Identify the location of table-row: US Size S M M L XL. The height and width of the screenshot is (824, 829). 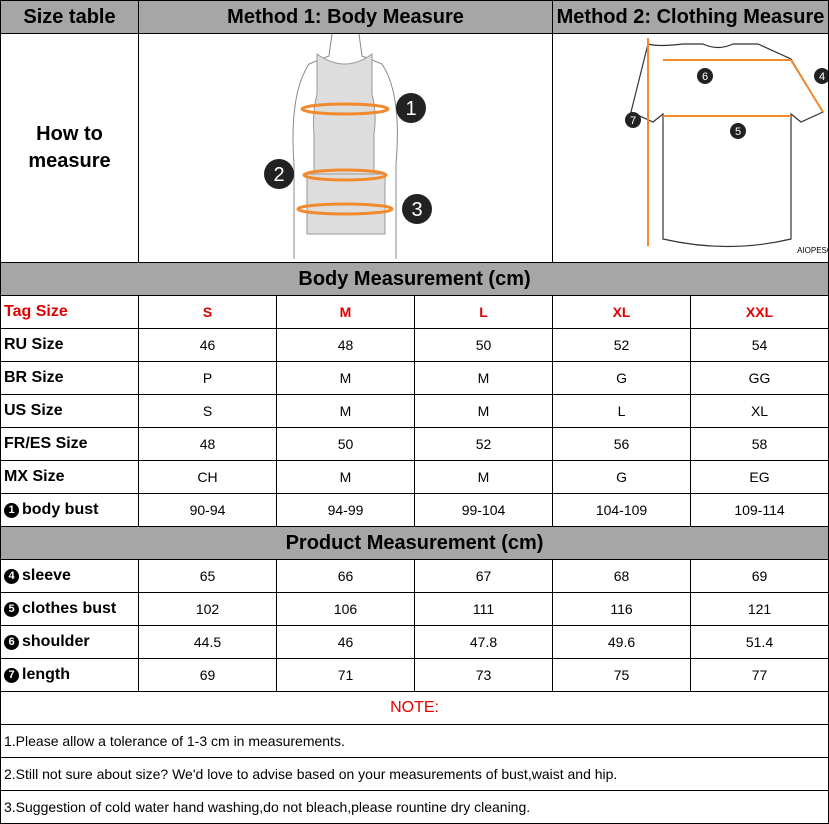
(414, 411).